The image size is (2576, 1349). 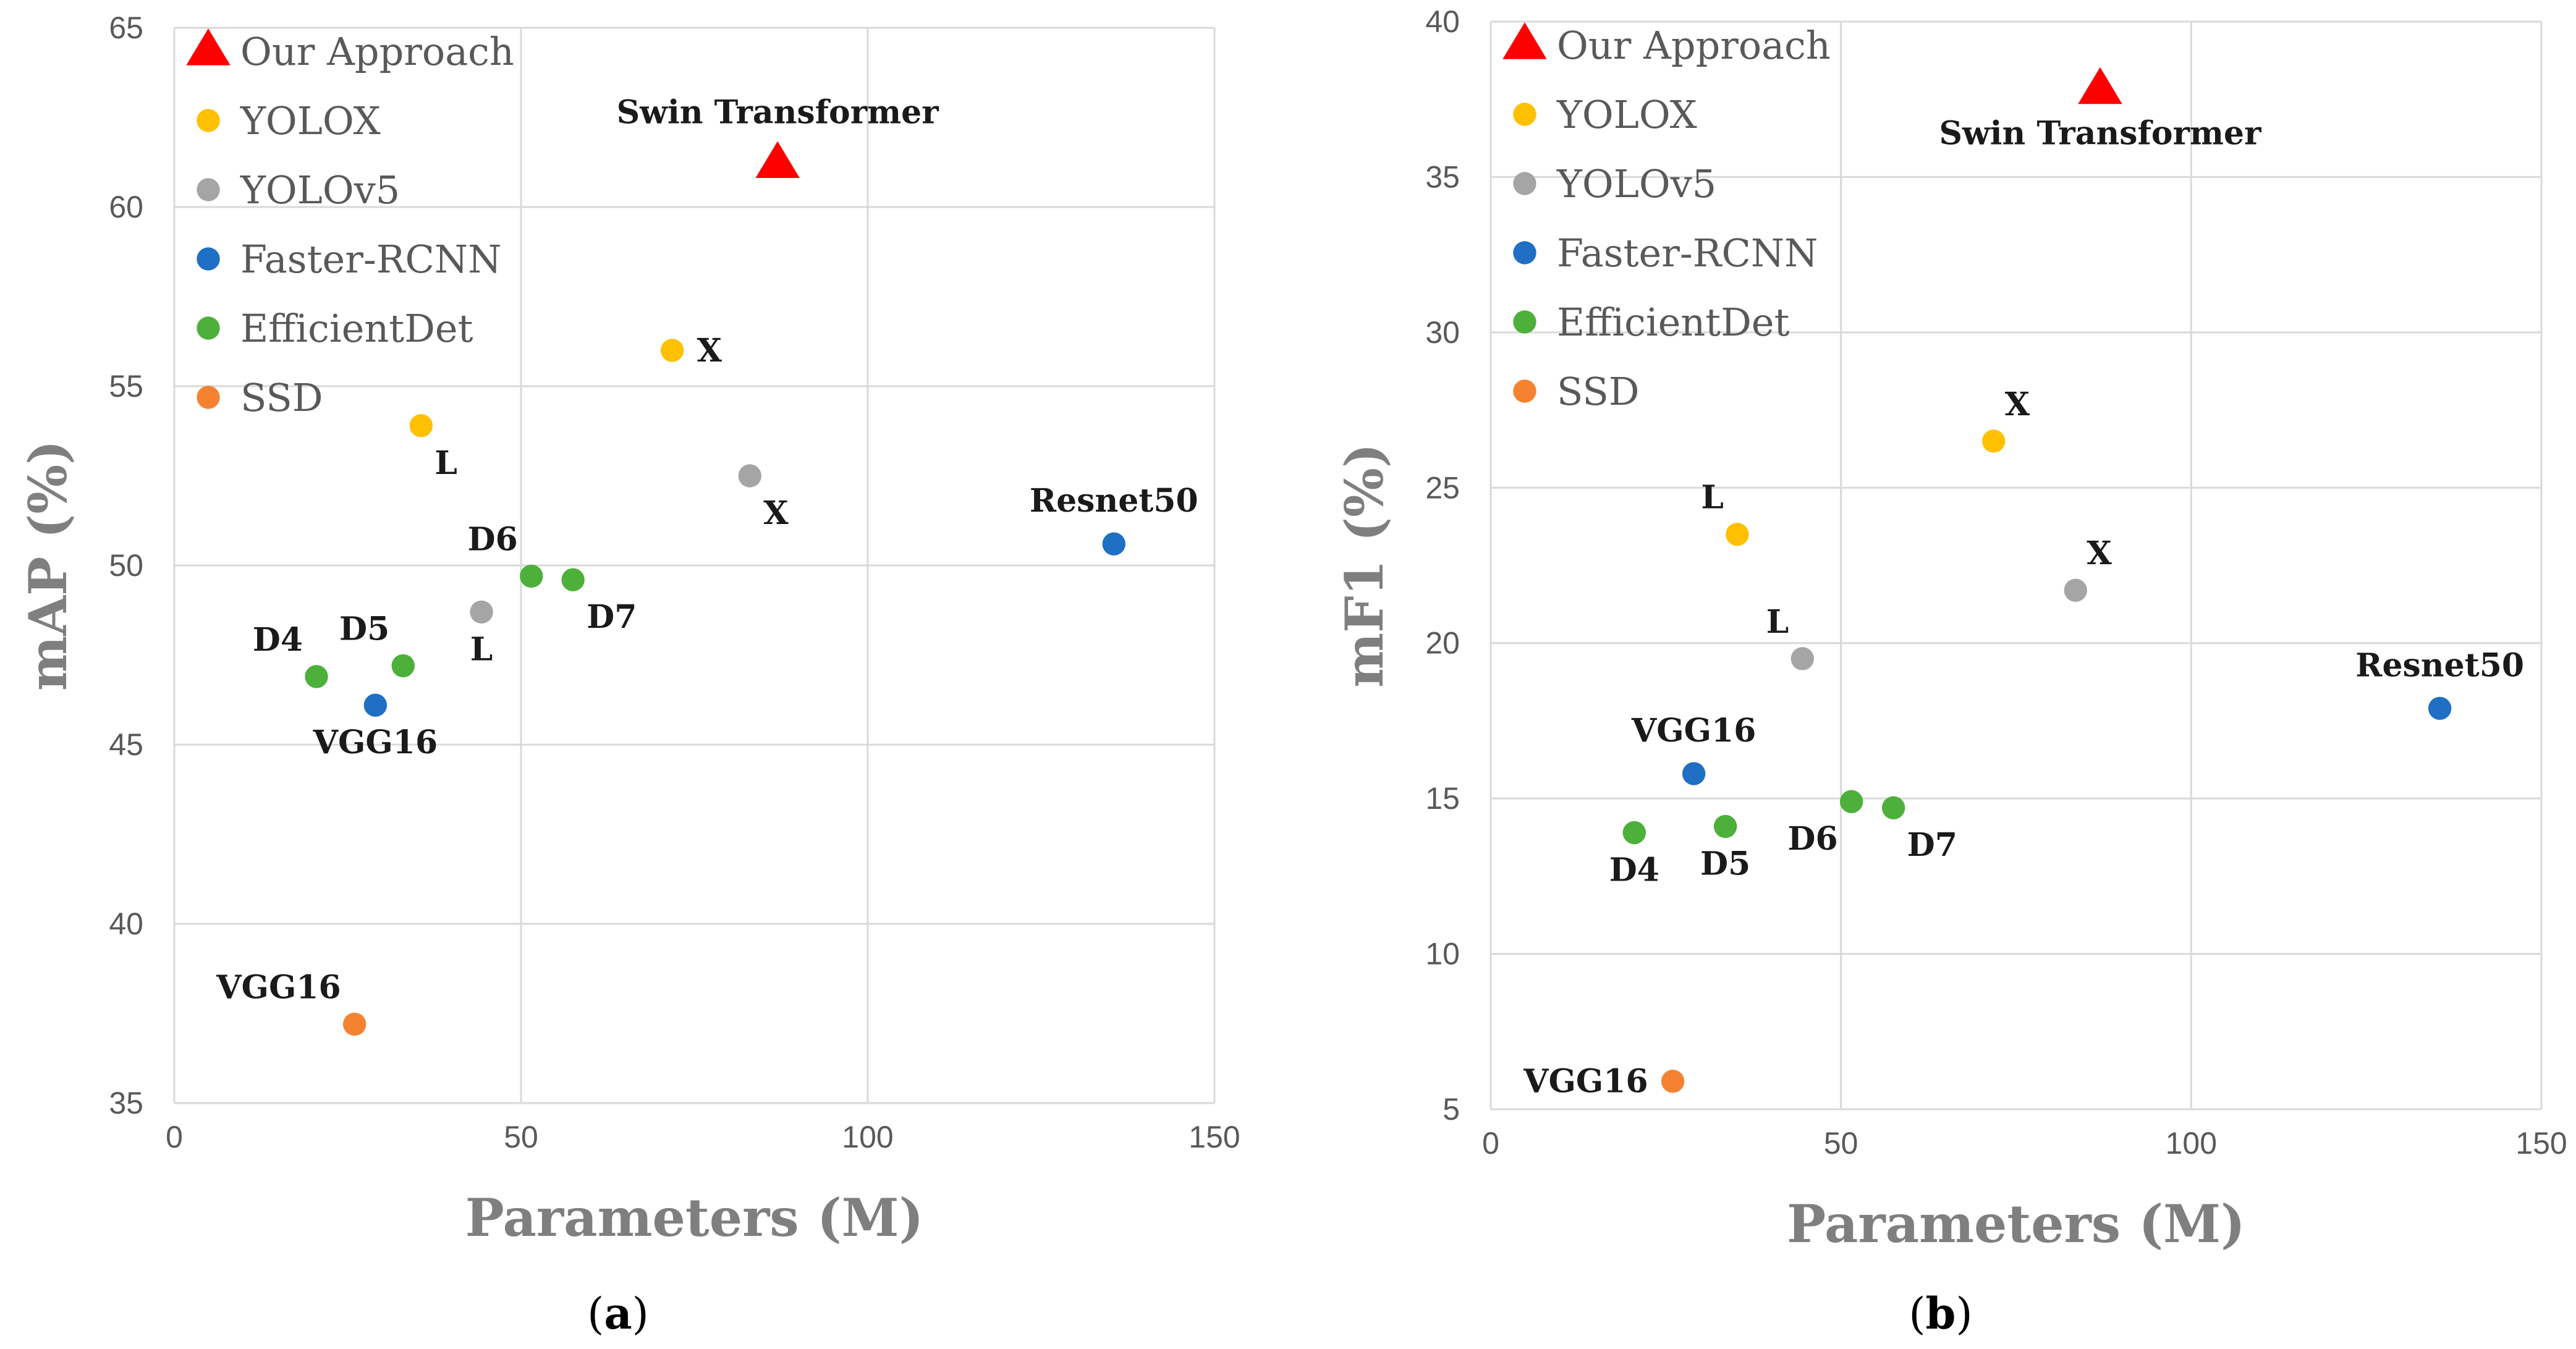 I want to click on point-faster-rcnn-resnet50, so click(x=1114, y=544).